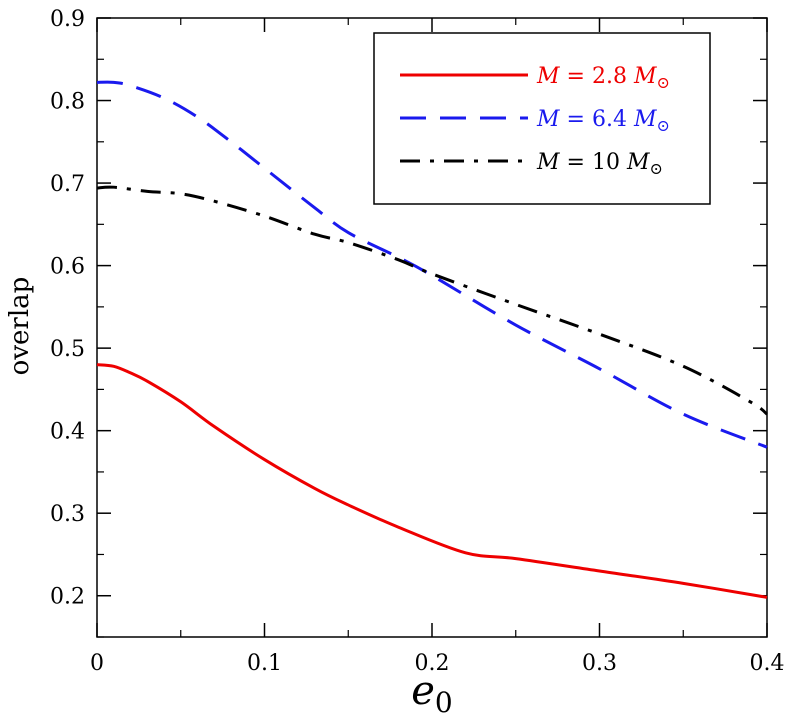 The image size is (790, 723). What do you see at coordinates (67, 267) in the screenshot?
I see `y-tick-label: 0.6` at bounding box center [67, 267].